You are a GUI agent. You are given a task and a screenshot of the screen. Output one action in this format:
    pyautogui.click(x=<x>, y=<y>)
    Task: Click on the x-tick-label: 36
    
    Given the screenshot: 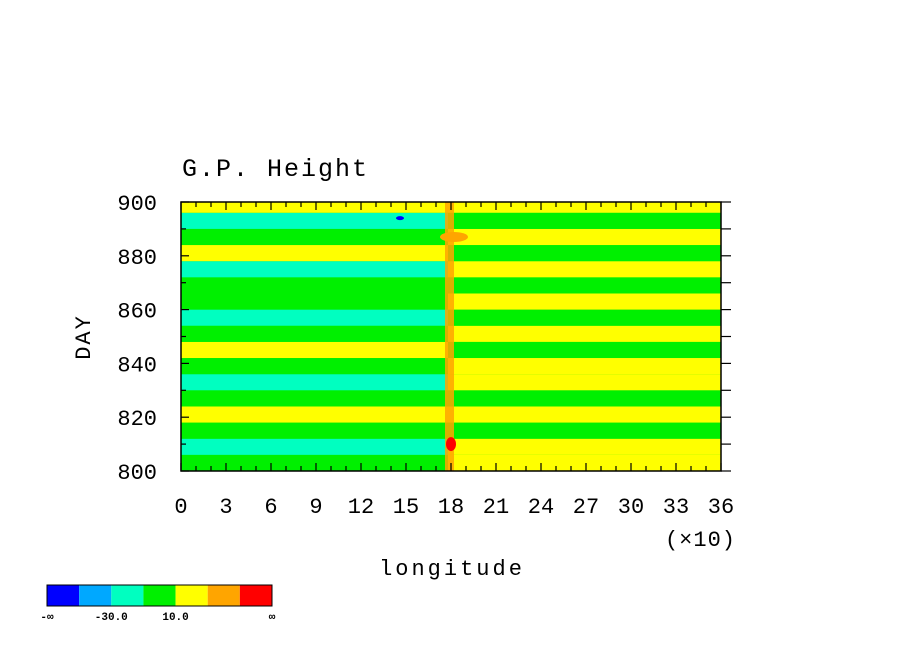 What is the action you would take?
    pyautogui.click(x=721, y=507)
    